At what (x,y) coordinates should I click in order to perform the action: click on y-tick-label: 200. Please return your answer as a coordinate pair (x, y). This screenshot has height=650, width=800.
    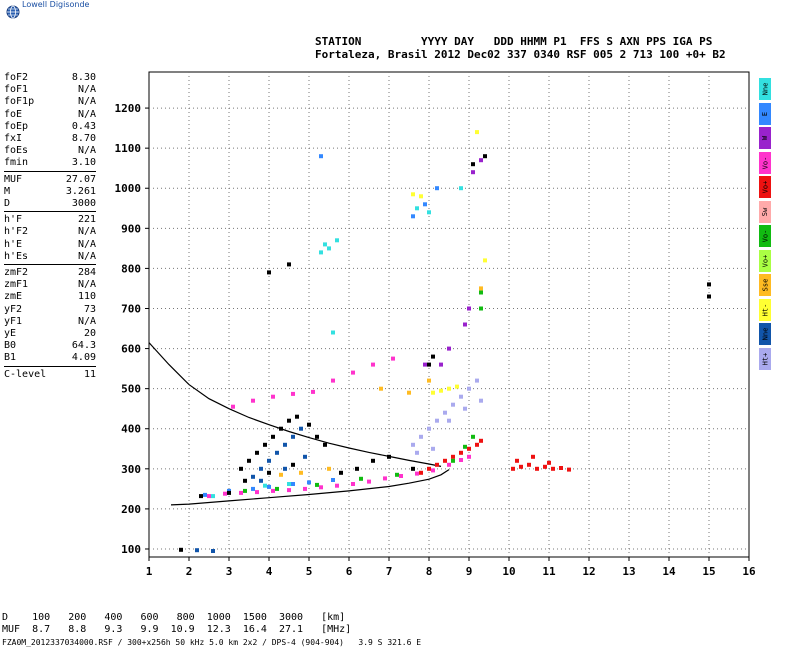
    Looking at the image, I should click on (131, 509).